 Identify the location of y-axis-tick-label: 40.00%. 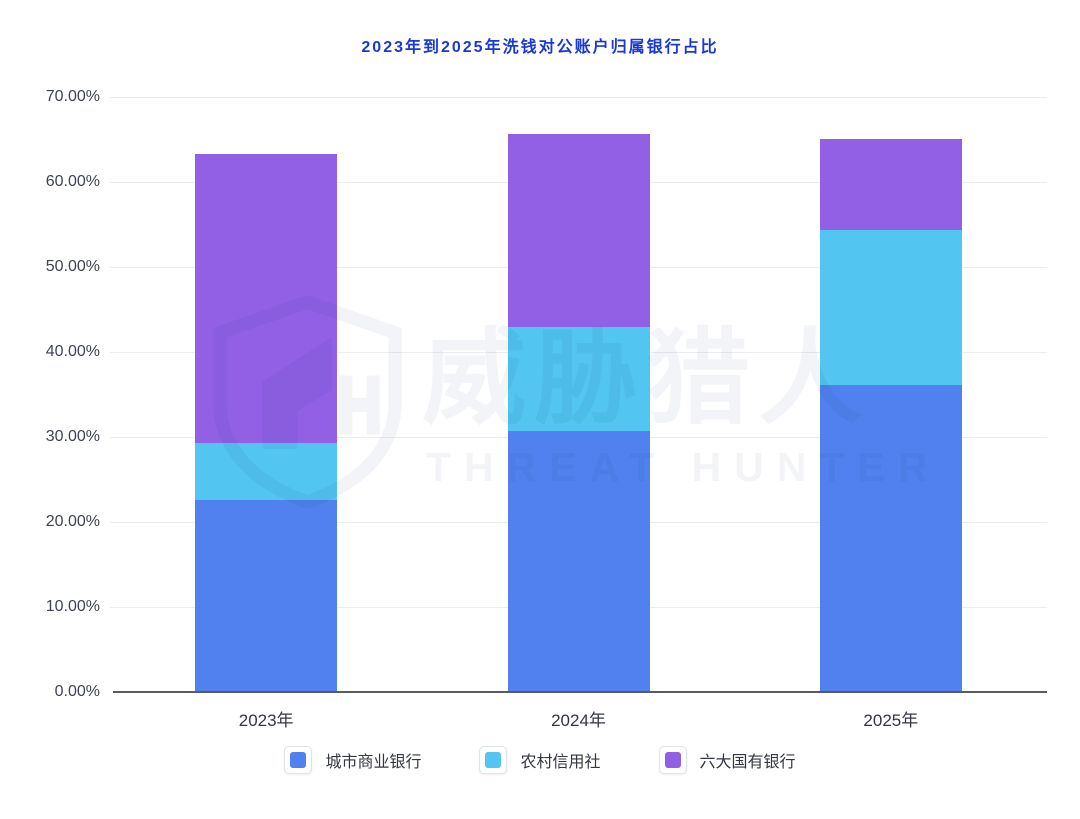
(72, 351).